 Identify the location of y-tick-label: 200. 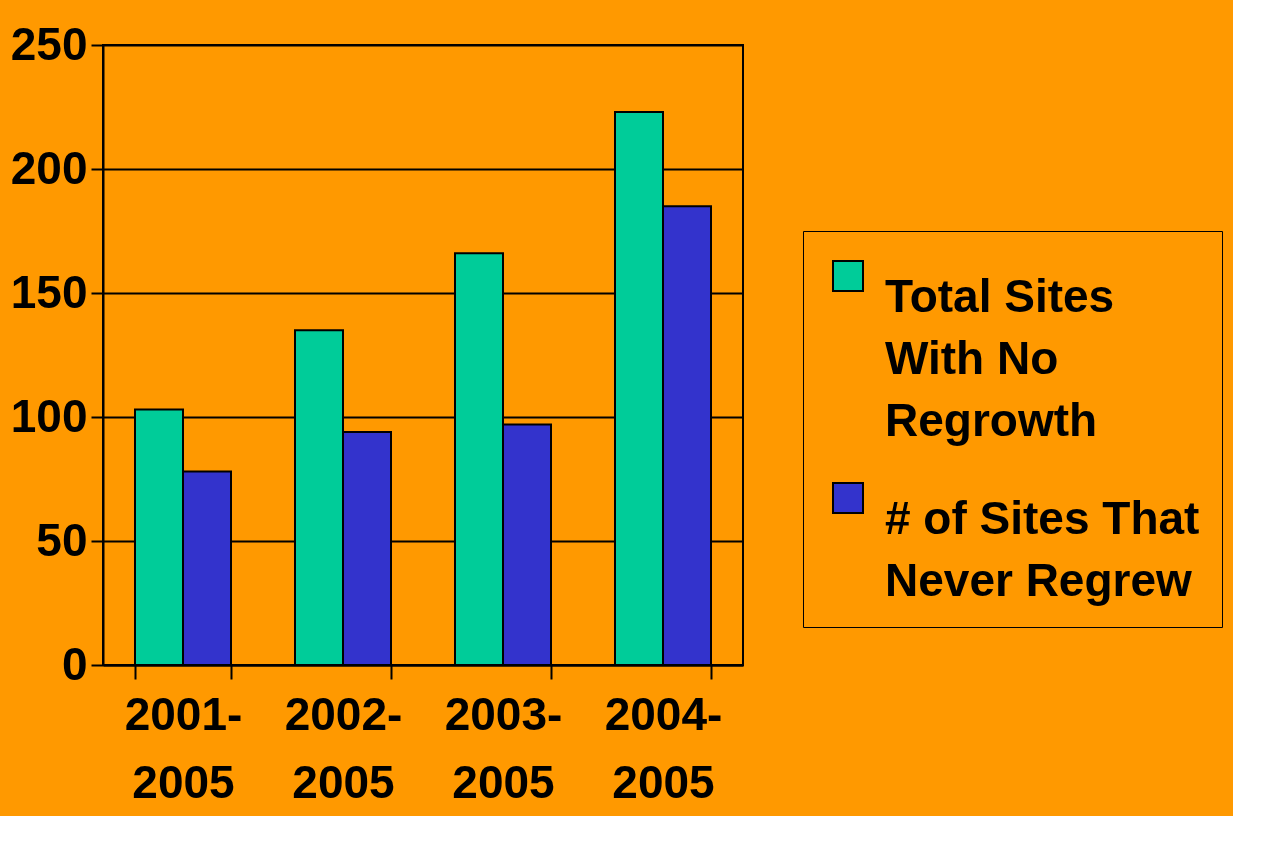
(49, 167).